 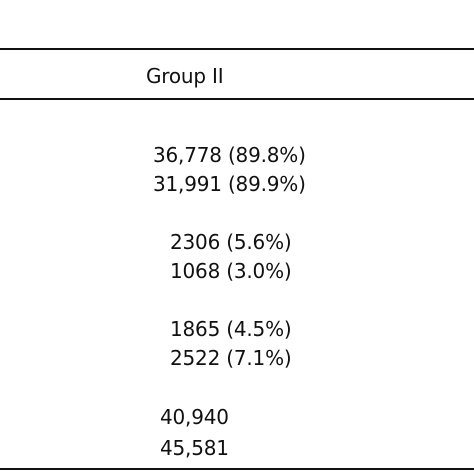 I want to click on column-header-group-ii: Group II, so click(x=185, y=76).